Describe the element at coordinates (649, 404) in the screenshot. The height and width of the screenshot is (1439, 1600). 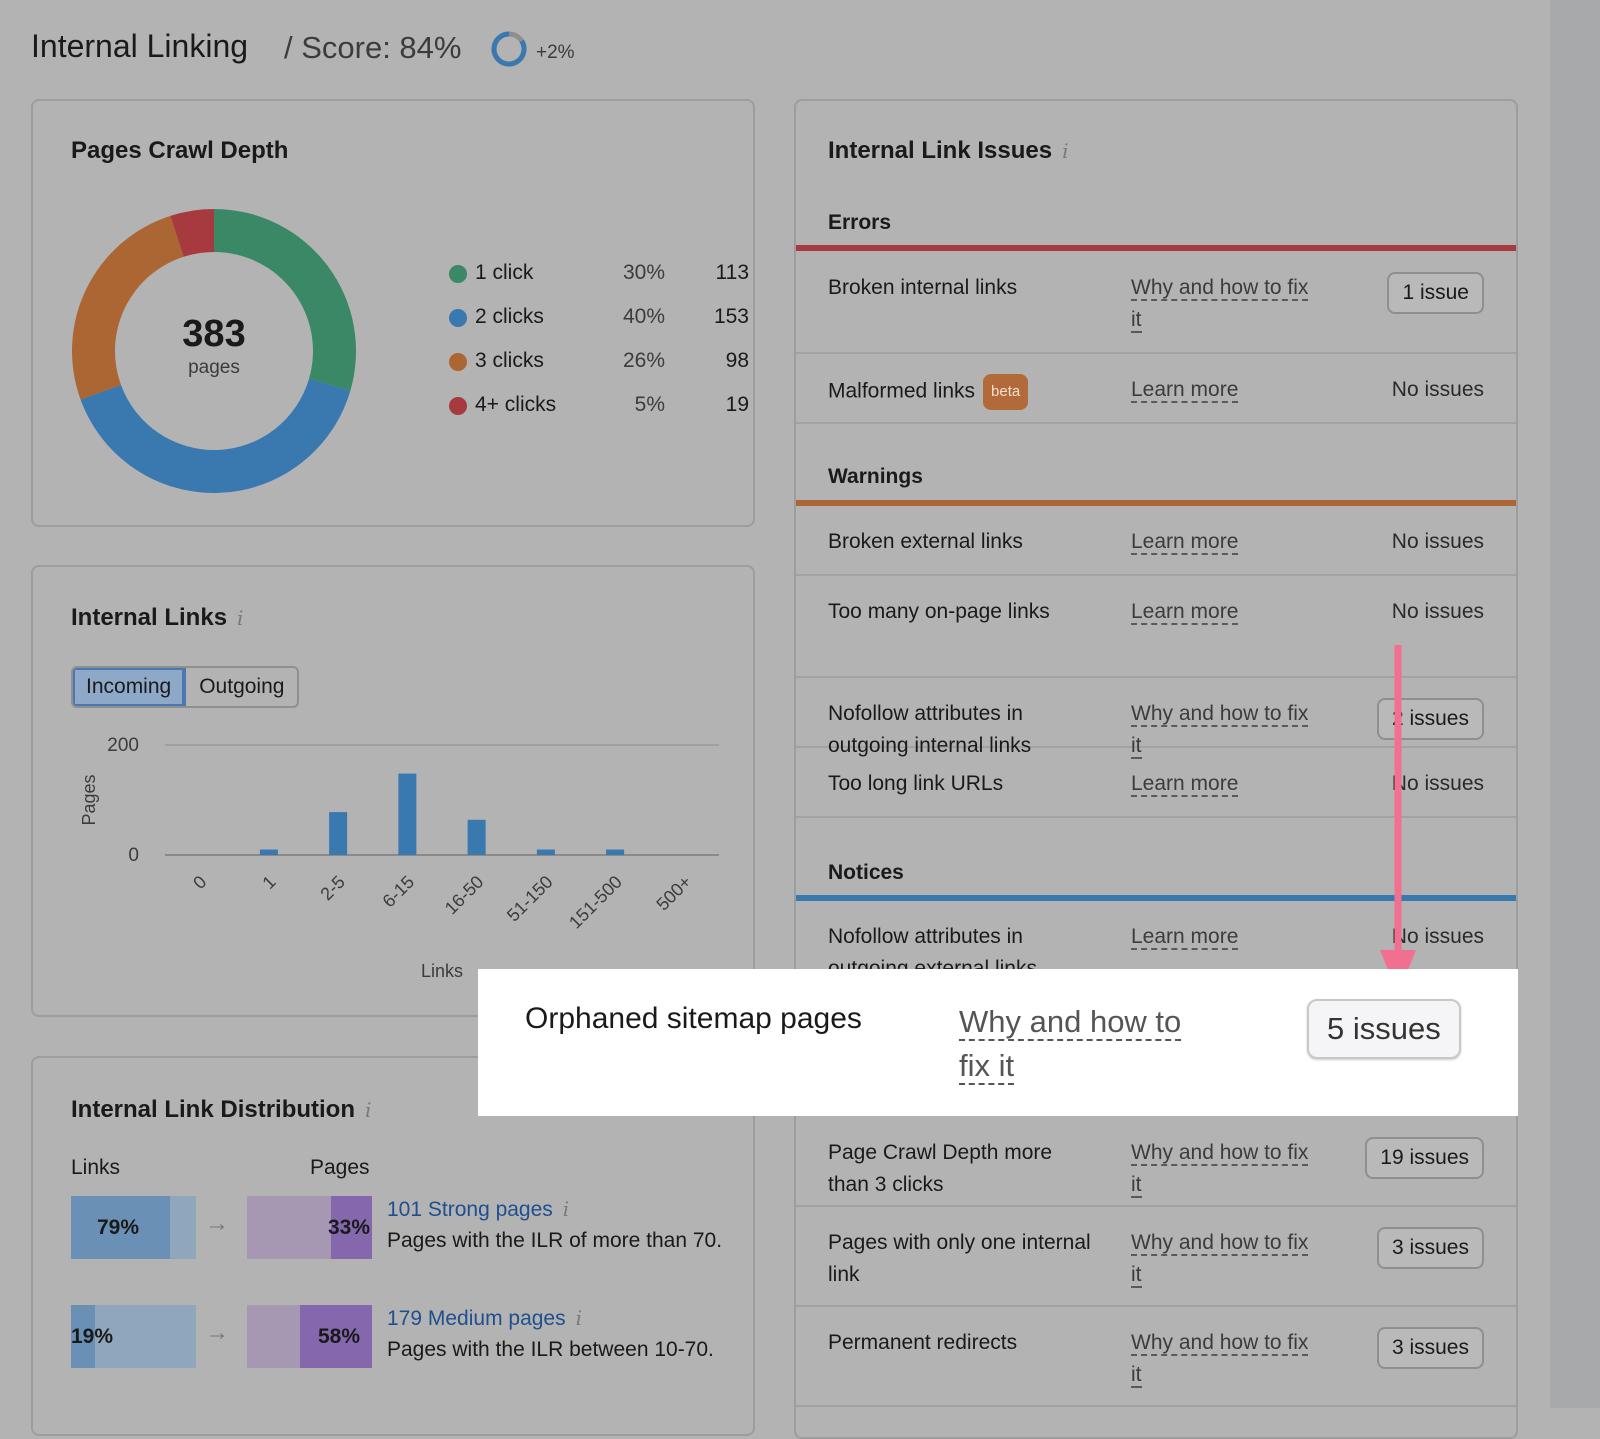
I see `legend-percent: 5%` at that location.